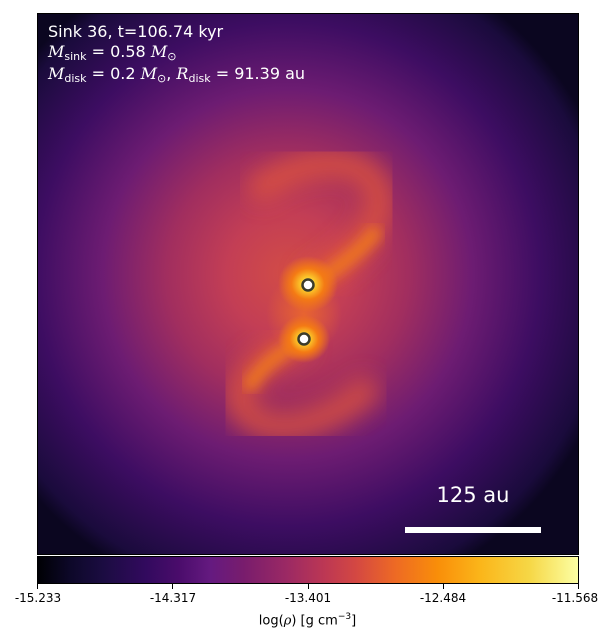 The height and width of the screenshot is (644, 615). What do you see at coordinates (177, 74) in the screenshot?
I see `disk-properties-label: Mdisk = 0.2 M⊙, Rdisk = 91.39 au` at bounding box center [177, 74].